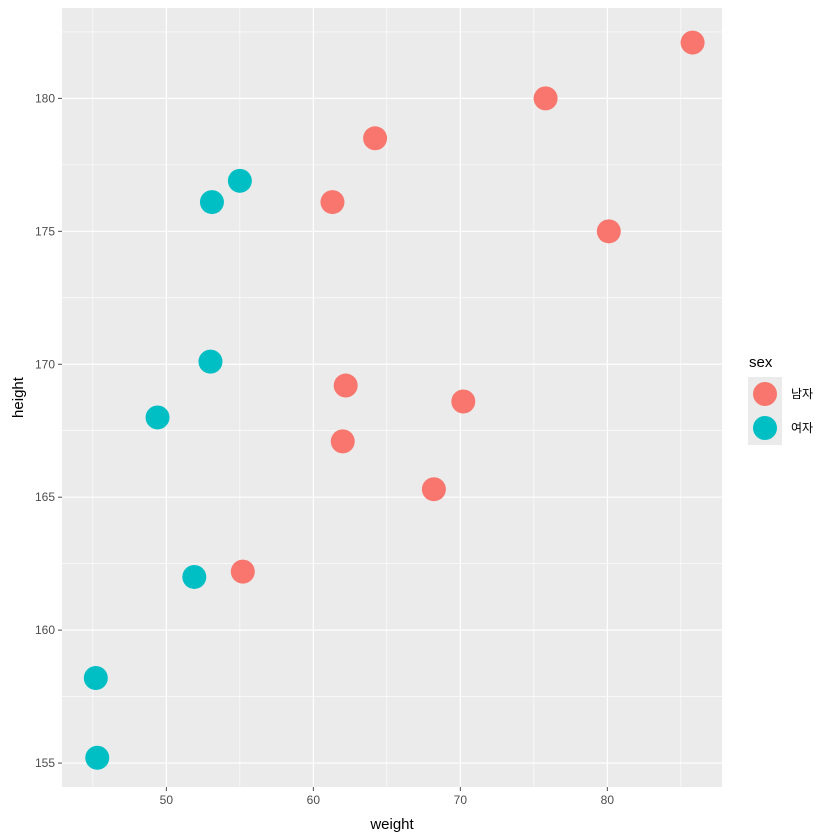 The width and height of the screenshot is (840, 840). I want to click on x-tick-label: 70, so click(461, 800).